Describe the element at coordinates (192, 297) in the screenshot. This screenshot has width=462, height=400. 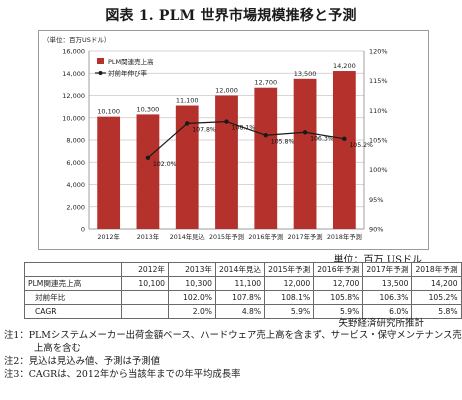
I see `table-cell: 102.0%` at that location.